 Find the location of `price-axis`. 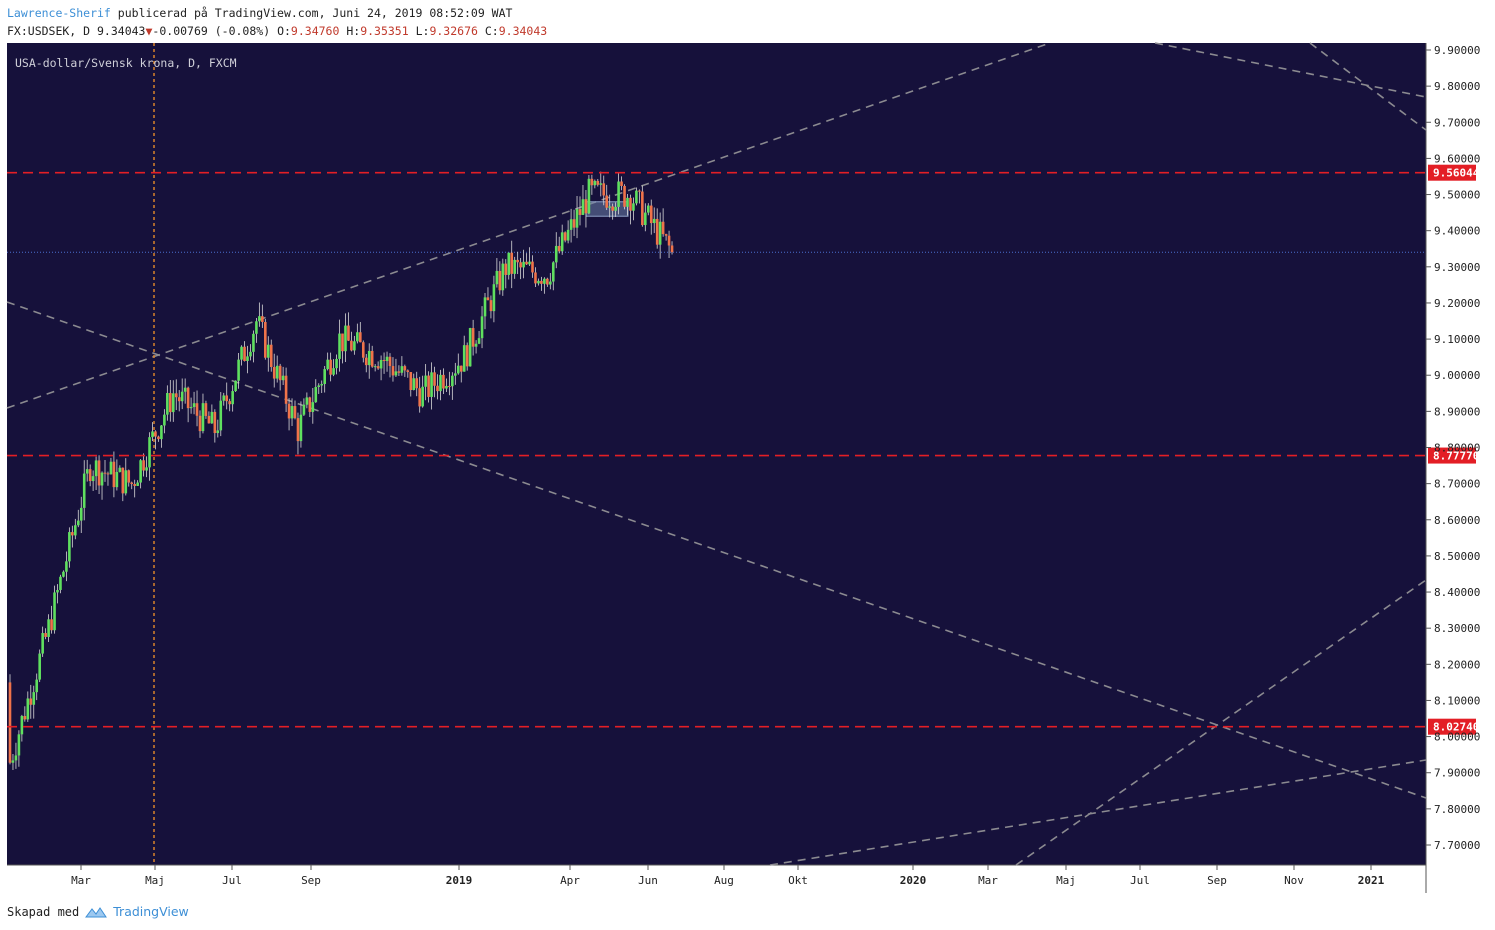

price-axis is located at coordinates (1460, 468).